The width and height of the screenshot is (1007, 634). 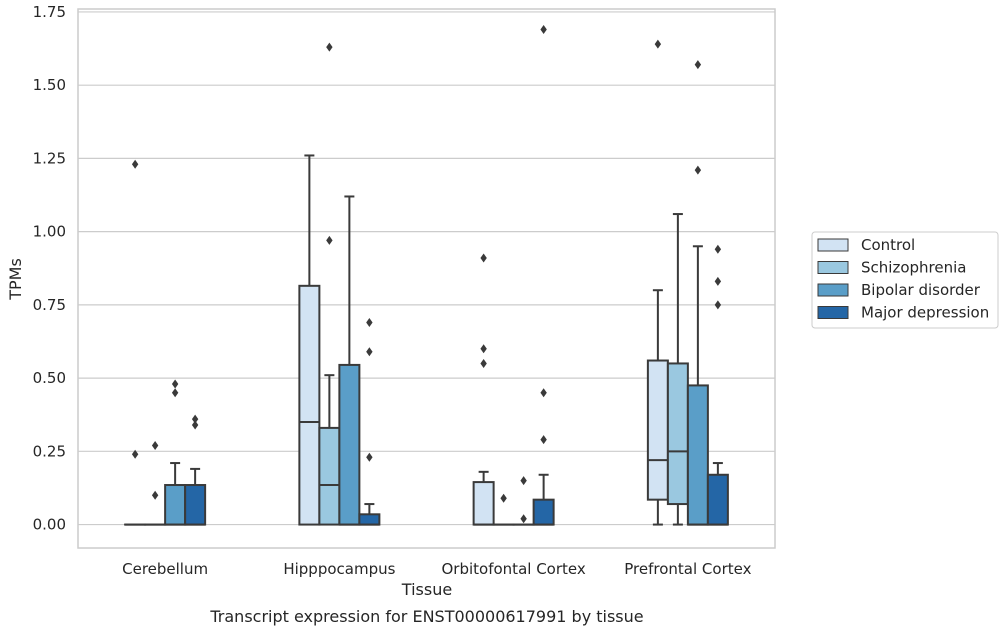 I want to click on legend-frame, so click(x=905, y=280).